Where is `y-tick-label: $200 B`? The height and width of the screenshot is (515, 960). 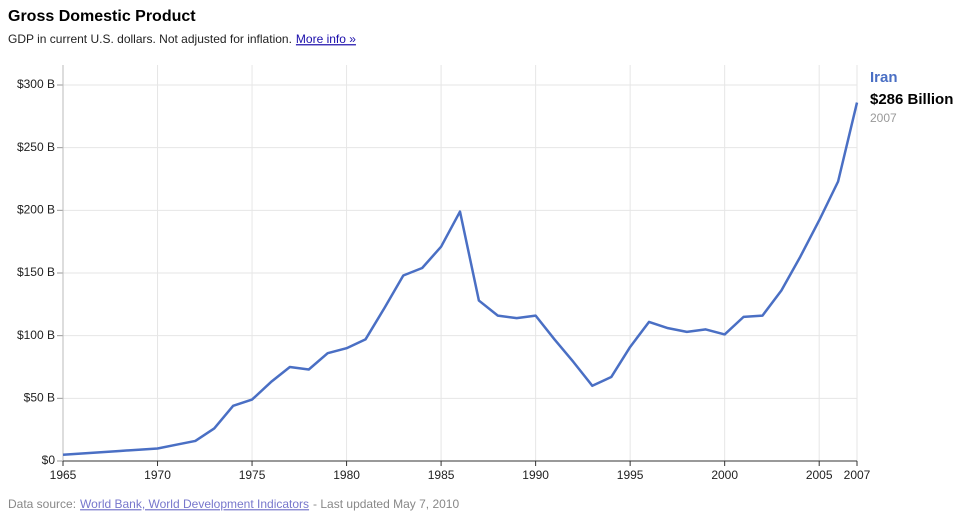 y-tick-label: $200 B is located at coordinates (36, 210).